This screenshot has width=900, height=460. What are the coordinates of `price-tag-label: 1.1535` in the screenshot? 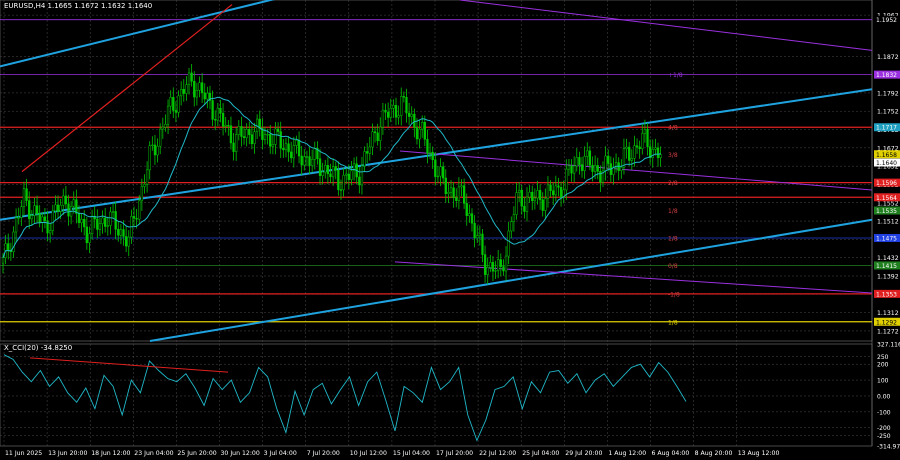 It's located at (886, 211).